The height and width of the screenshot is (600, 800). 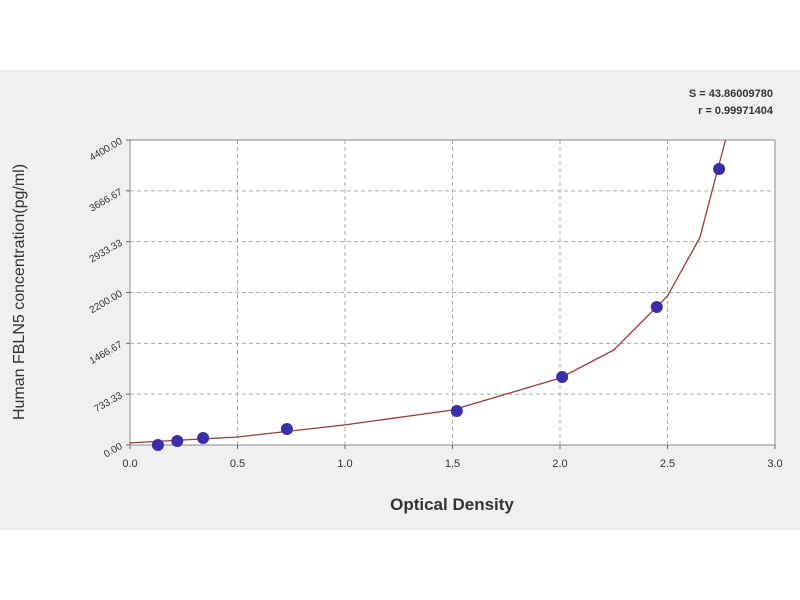 What do you see at coordinates (774, 464) in the screenshot?
I see `x-tick-label: 3.0` at bounding box center [774, 464].